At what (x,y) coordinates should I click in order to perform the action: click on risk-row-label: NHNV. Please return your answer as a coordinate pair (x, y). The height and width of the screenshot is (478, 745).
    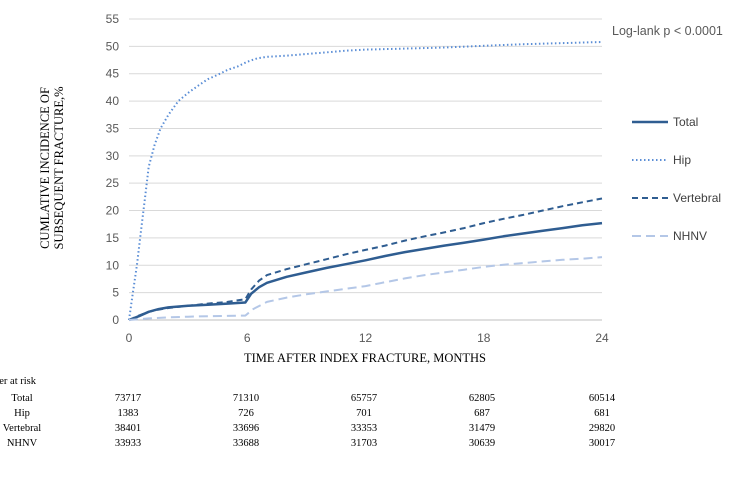
    Looking at the image, I should click on (22, 443).